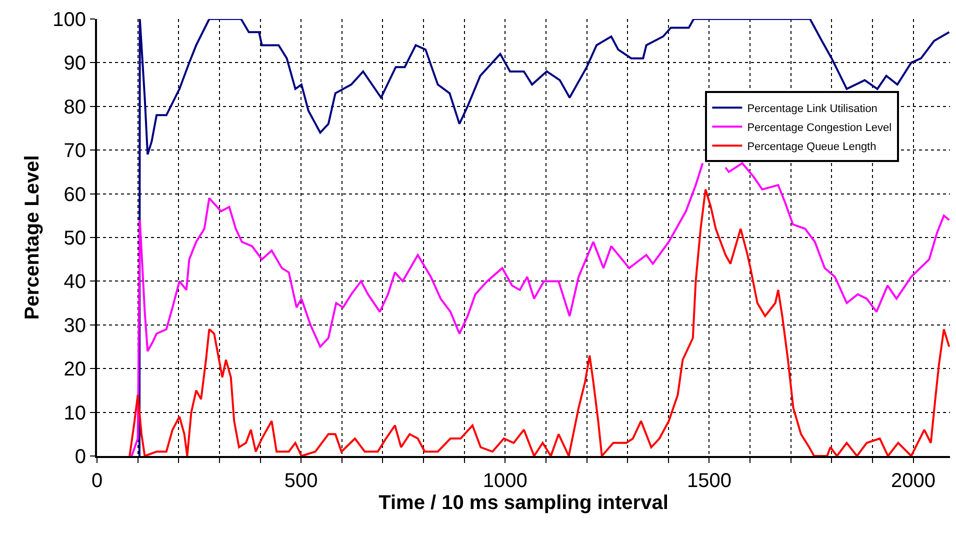 Image resolution: width=956 pixels, height=536 pixels. I want to click on x-axis-title: Time / 10 ms sampling interval, so click(523, 503).